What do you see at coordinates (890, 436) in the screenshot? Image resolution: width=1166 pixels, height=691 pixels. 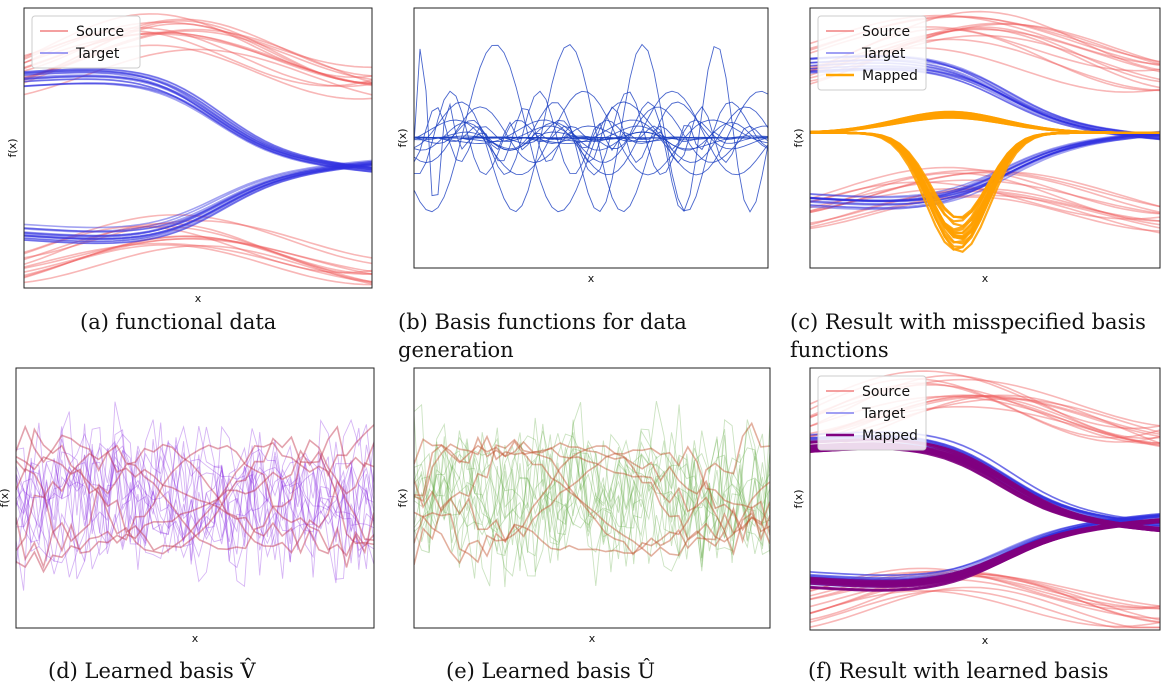 I see `legend-label-mapped: Mapped` at bounding box center [890, 436].